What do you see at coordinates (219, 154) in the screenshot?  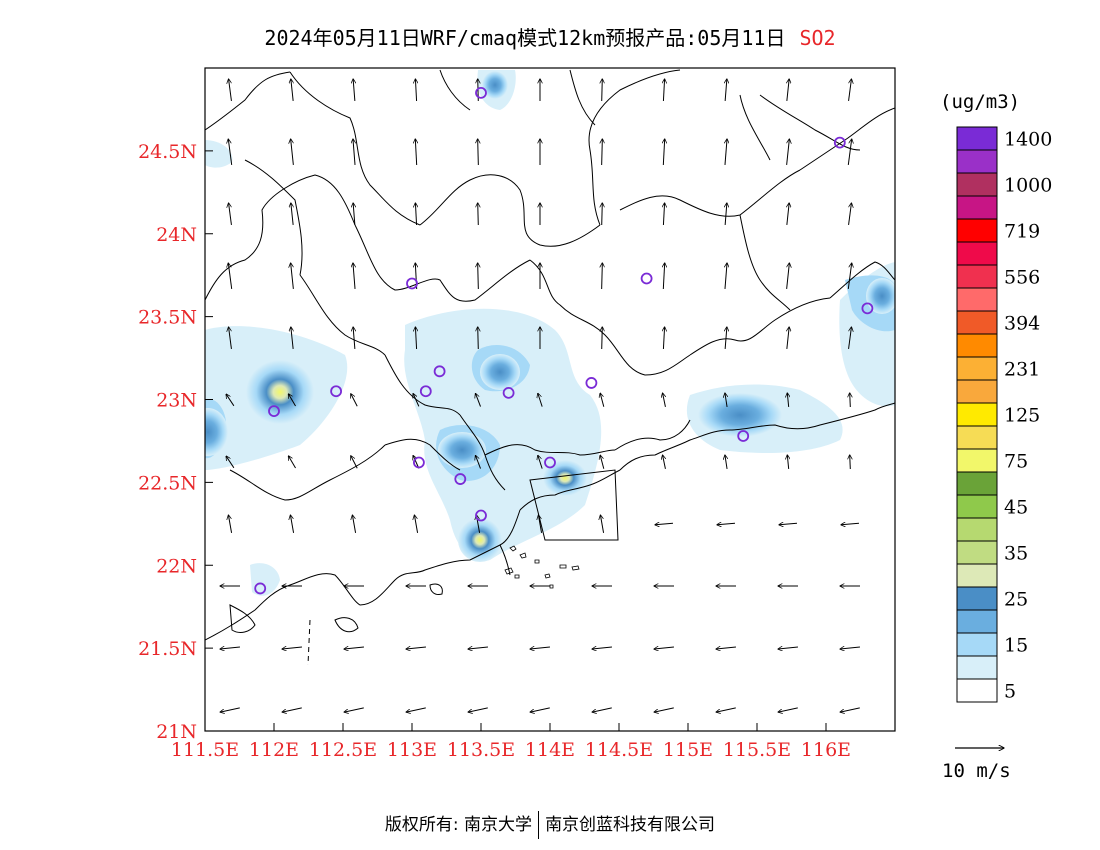 I see `plume-nw` at bounding box center [219, 154].